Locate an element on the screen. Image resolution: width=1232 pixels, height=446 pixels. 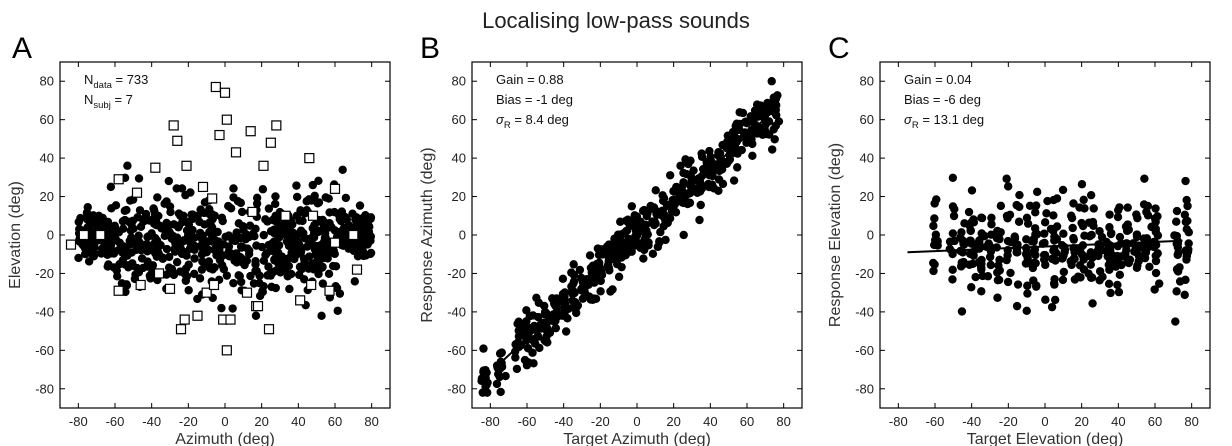
y-tick-label: -60 is located at coordinates (456, 350).